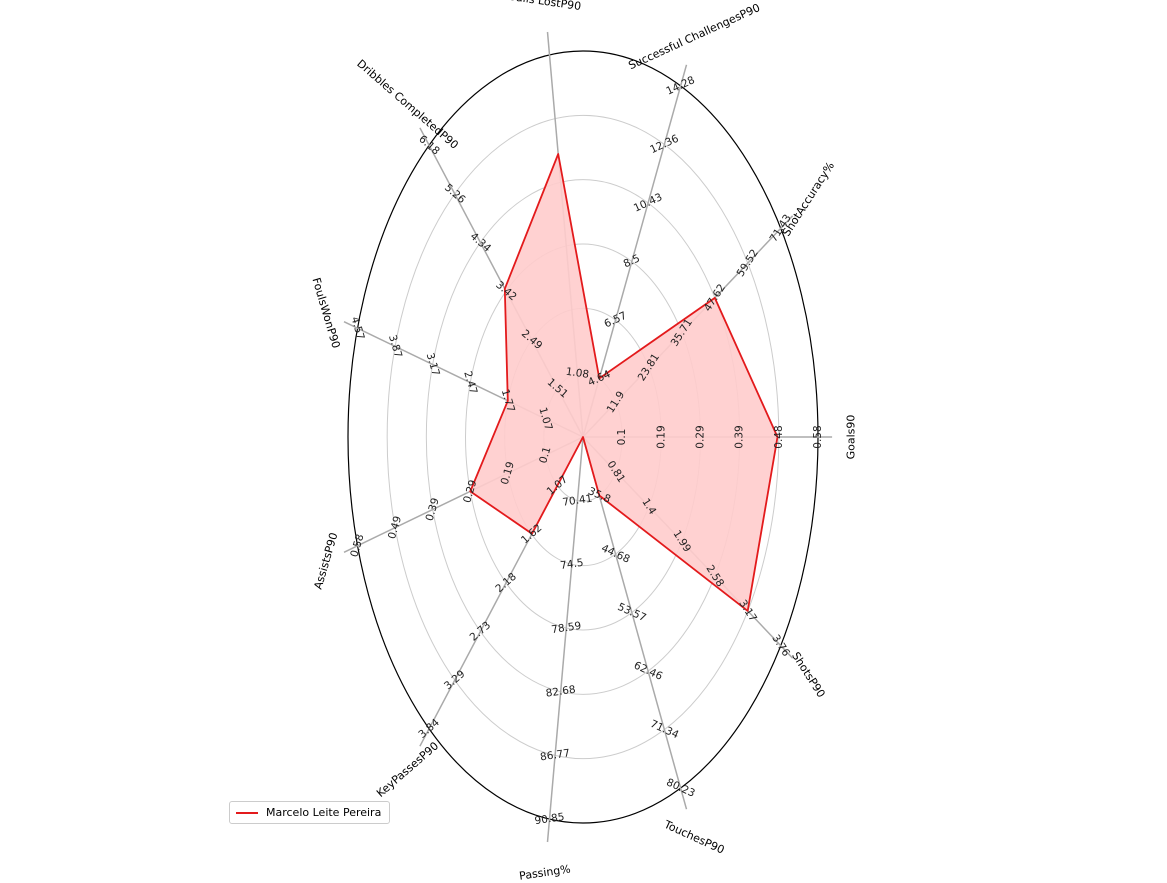  I want to click on tick-label: 5.26, so click(455, 194).